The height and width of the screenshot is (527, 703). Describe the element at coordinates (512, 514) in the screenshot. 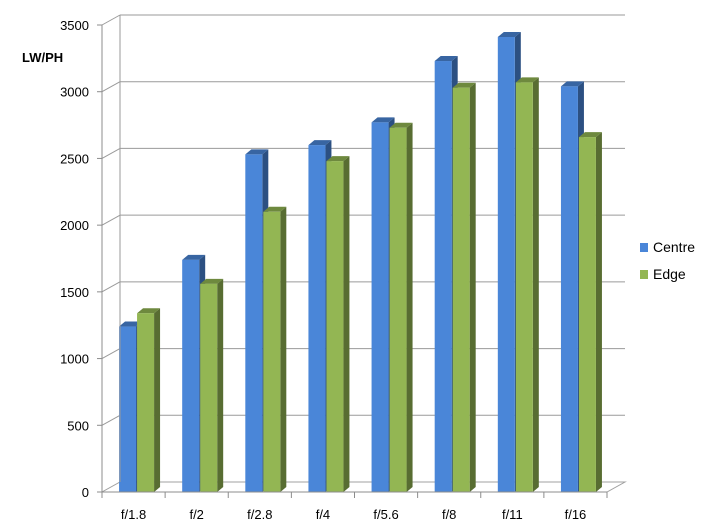

I see `x-tick-label: f/11` at that location.